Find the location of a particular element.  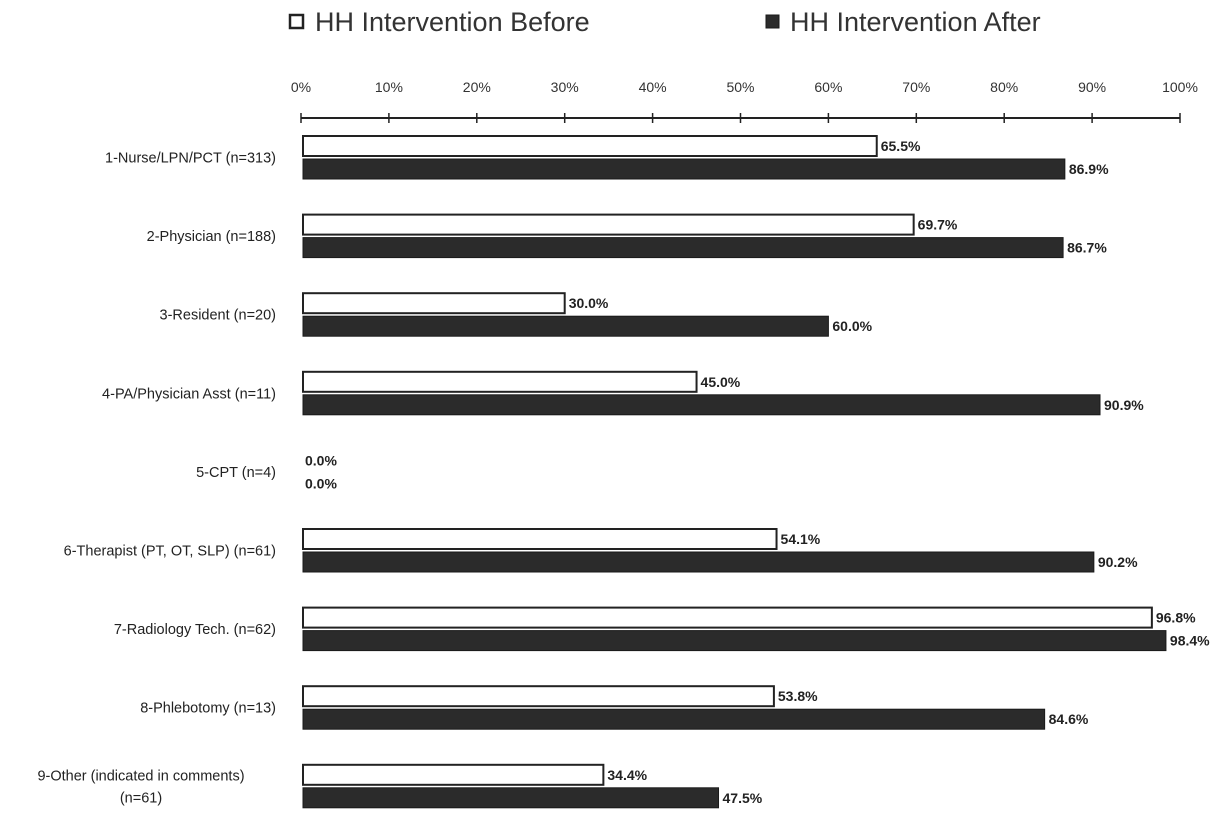

category-label: (n=61) is located at coordinates (141, 798).